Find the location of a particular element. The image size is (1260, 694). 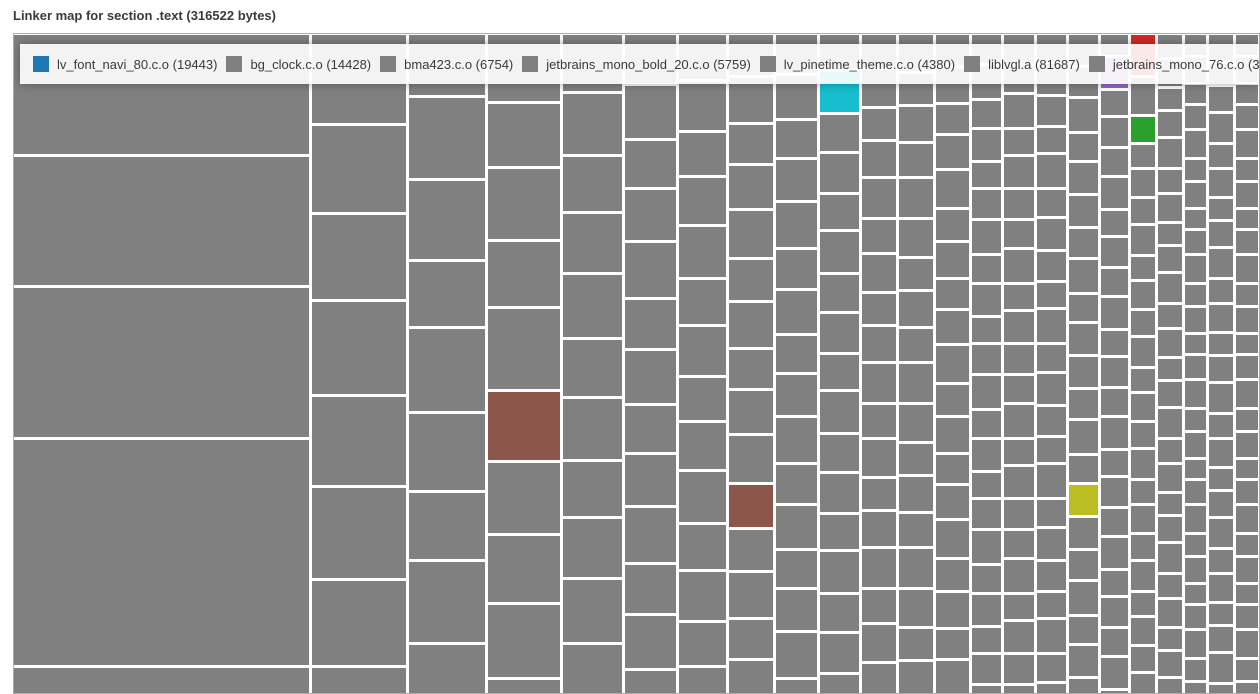

legend-item: lv_font_navi_80.c.o (19443) is located at coordinates (125, 64).